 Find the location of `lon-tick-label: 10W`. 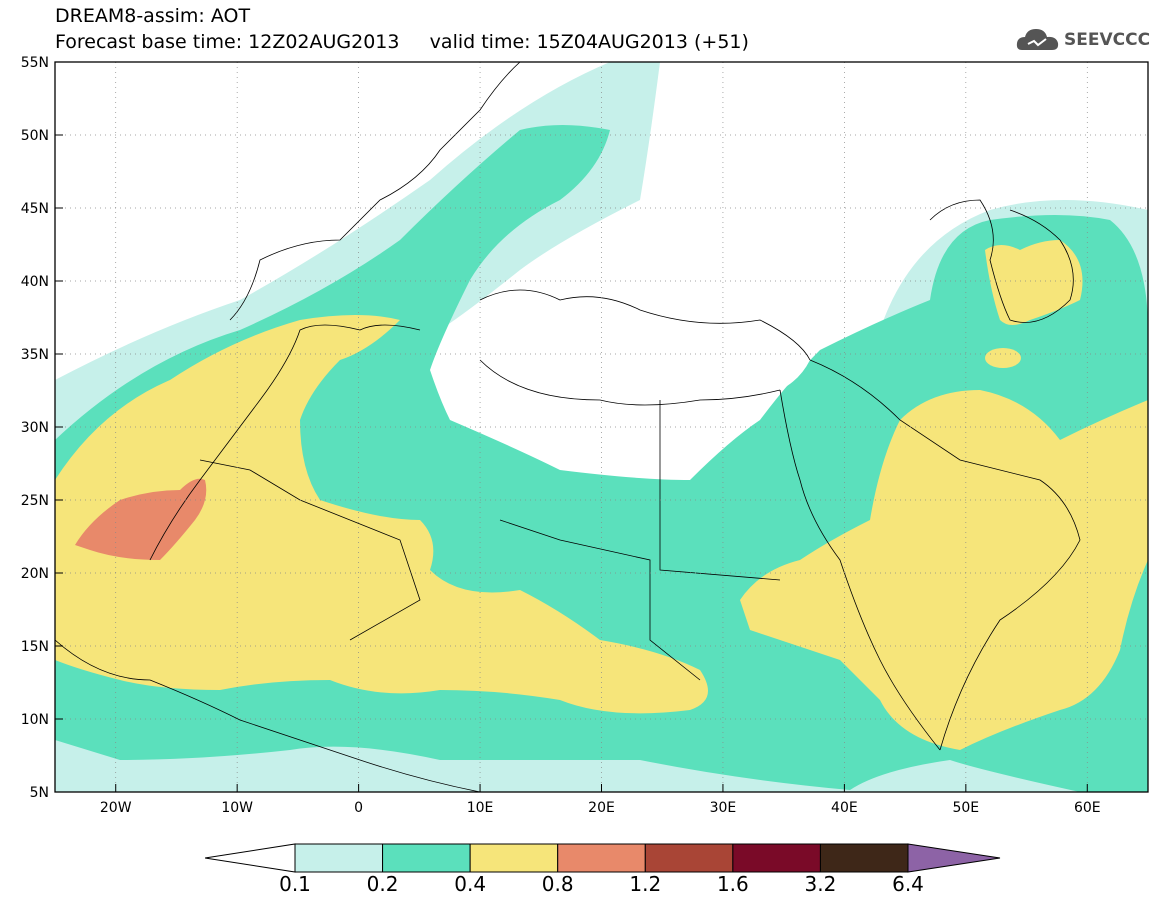

lon-tick-label: 10W is located at coordinates (237, 808).